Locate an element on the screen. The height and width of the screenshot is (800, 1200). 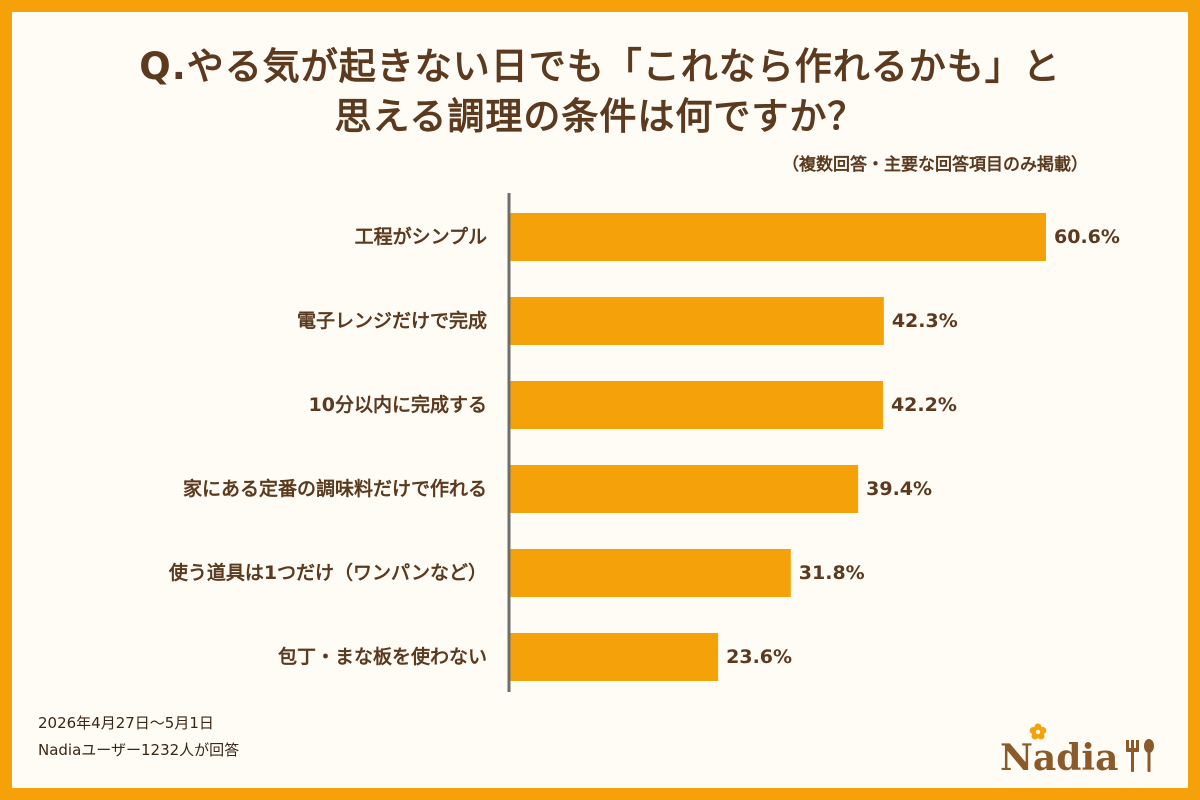
category-label-1: 電子レンジだけで完成 is located at coordinates (392, 320).